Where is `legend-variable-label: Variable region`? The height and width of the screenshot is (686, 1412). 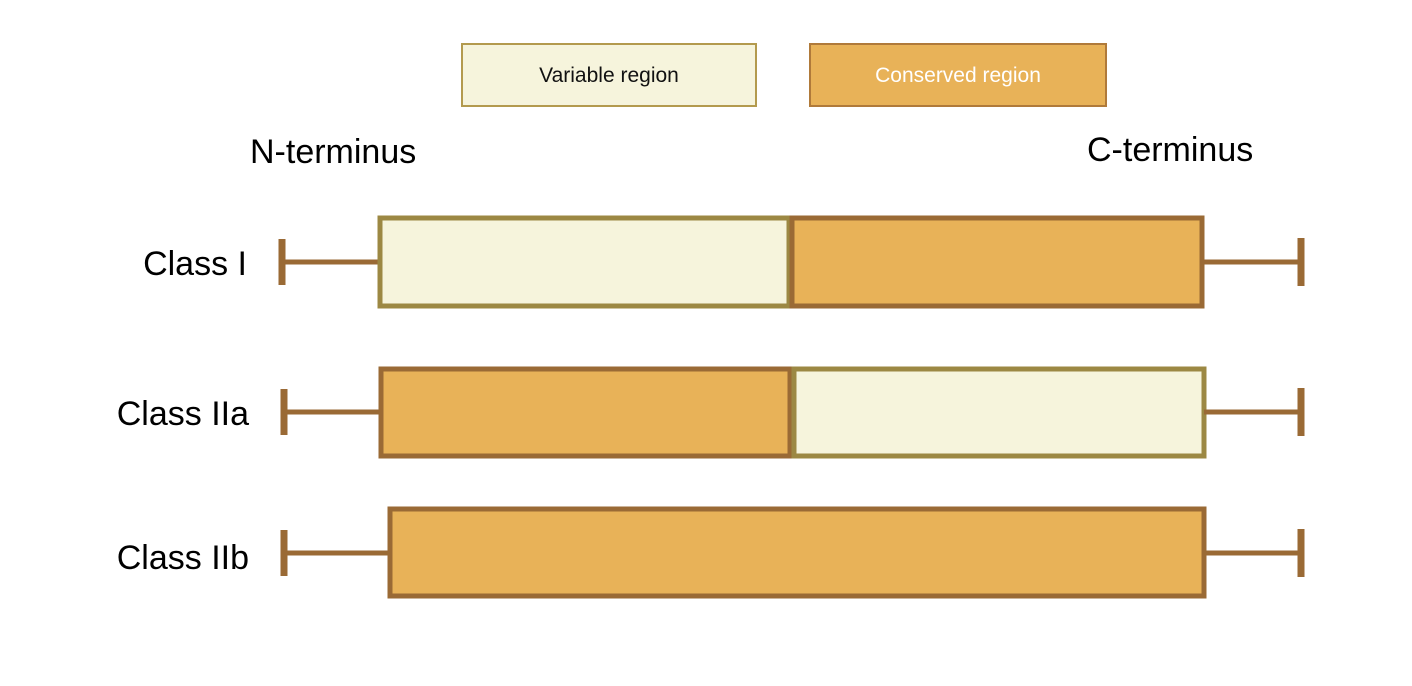
legend-variable-label: Variable region is located at coordinates (609, 75).